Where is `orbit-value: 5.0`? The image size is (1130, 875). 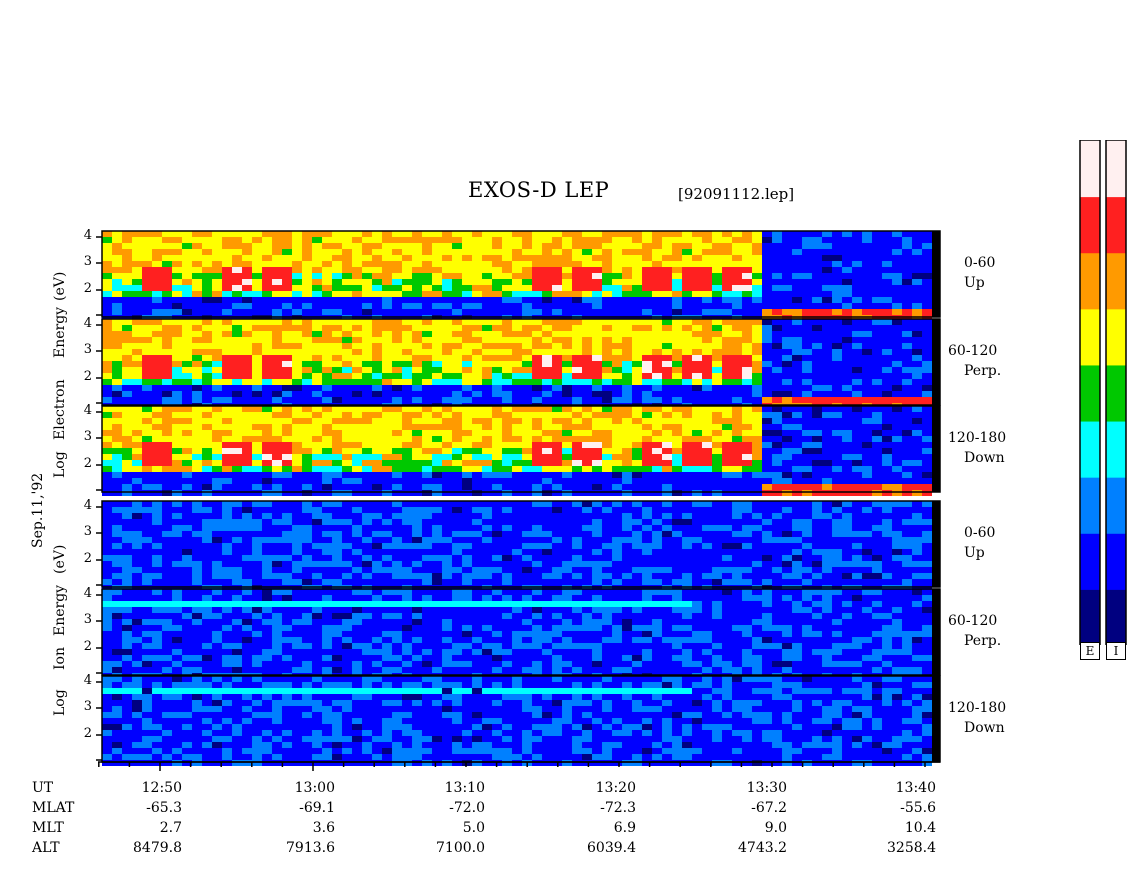
orbit-value: 5.0 is located at coordinates (473, 828).